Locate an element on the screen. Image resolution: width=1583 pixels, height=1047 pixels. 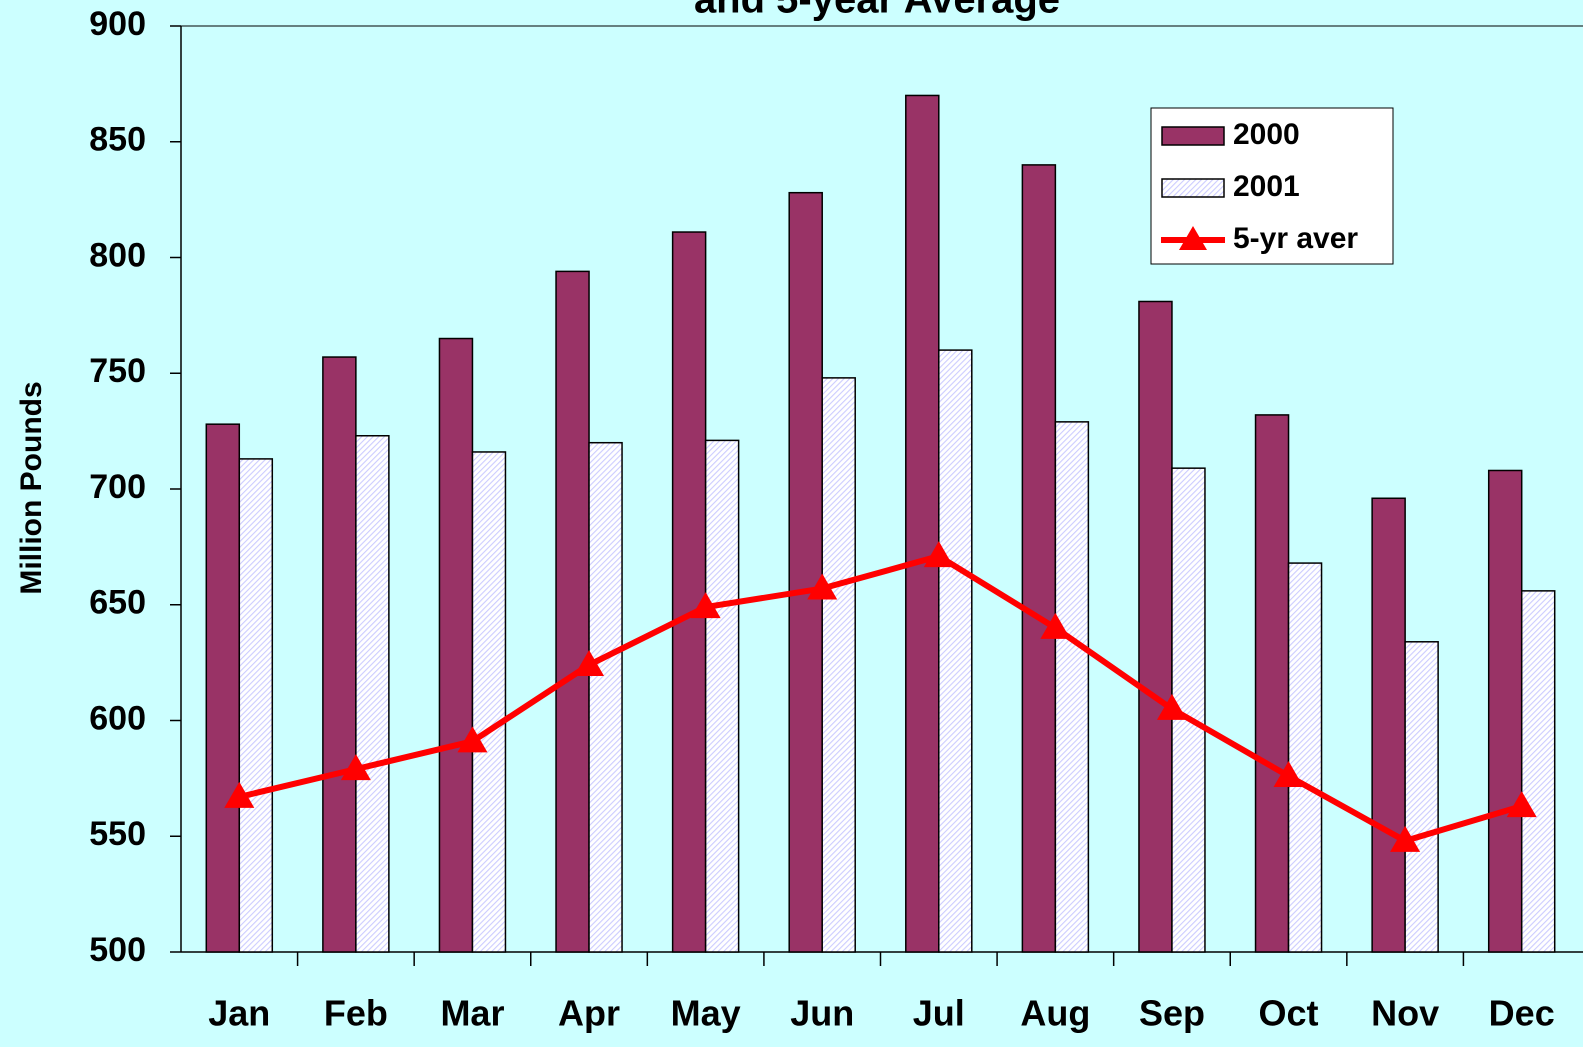
x-tick-label: Dec is located at coordinates (1522, 1013).